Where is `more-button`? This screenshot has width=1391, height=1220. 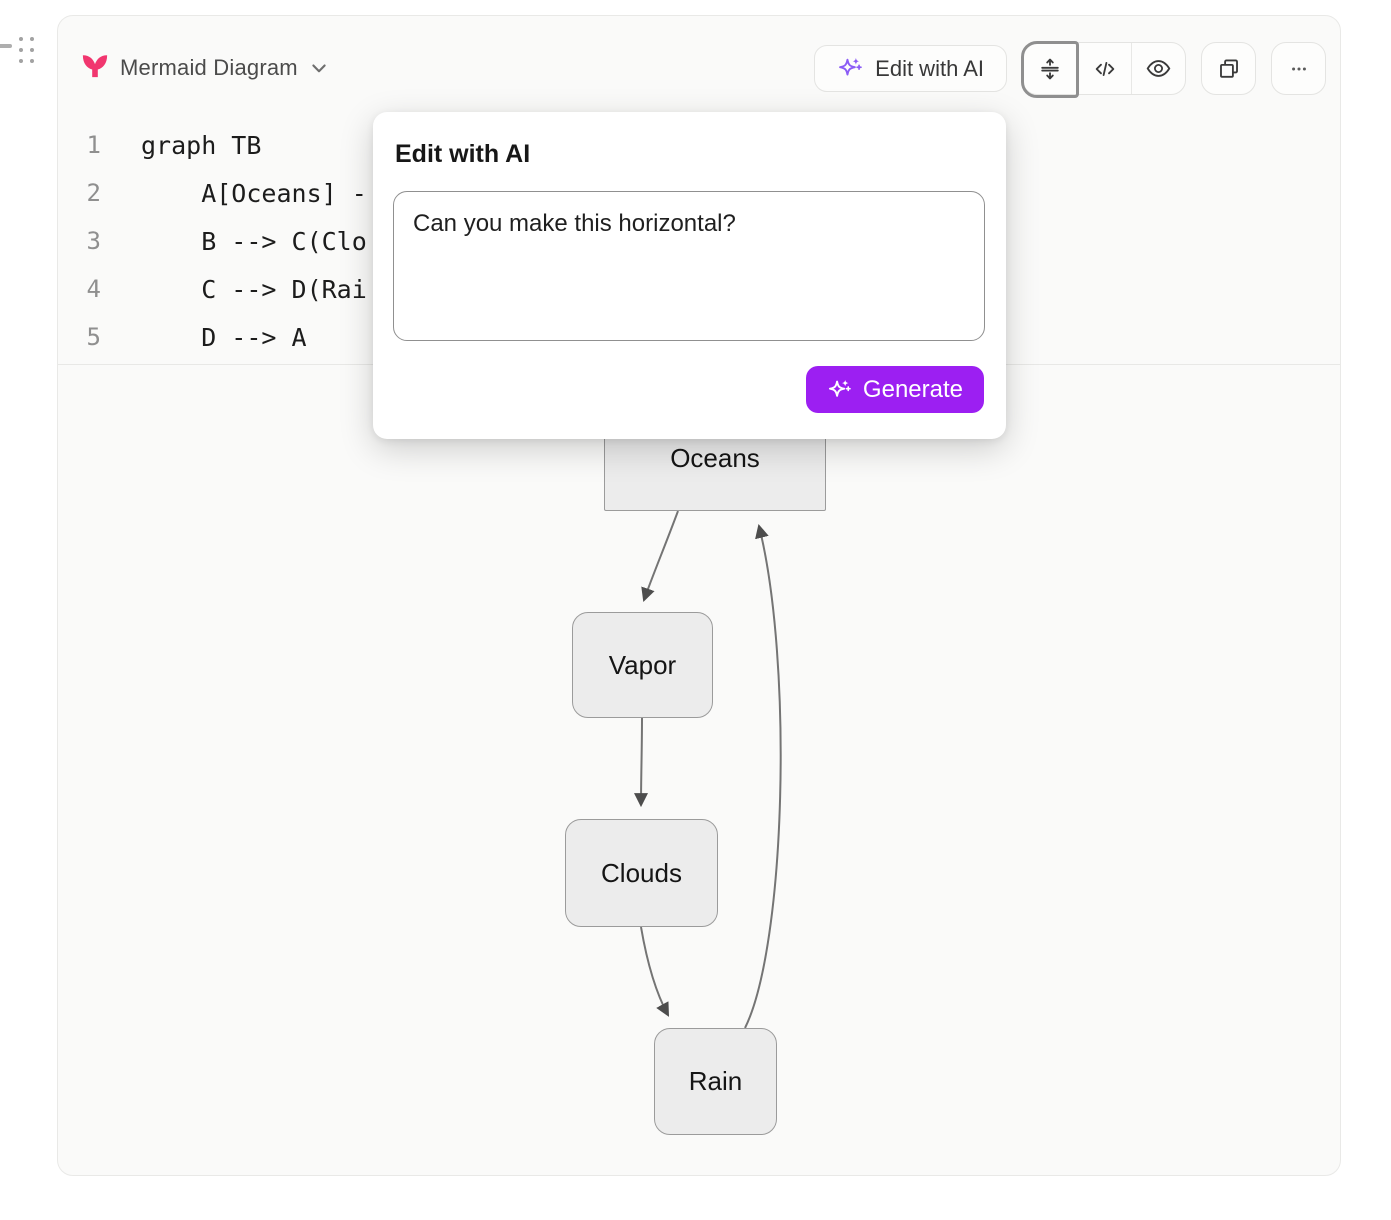
more-button is located at coordinates (1298, 68).